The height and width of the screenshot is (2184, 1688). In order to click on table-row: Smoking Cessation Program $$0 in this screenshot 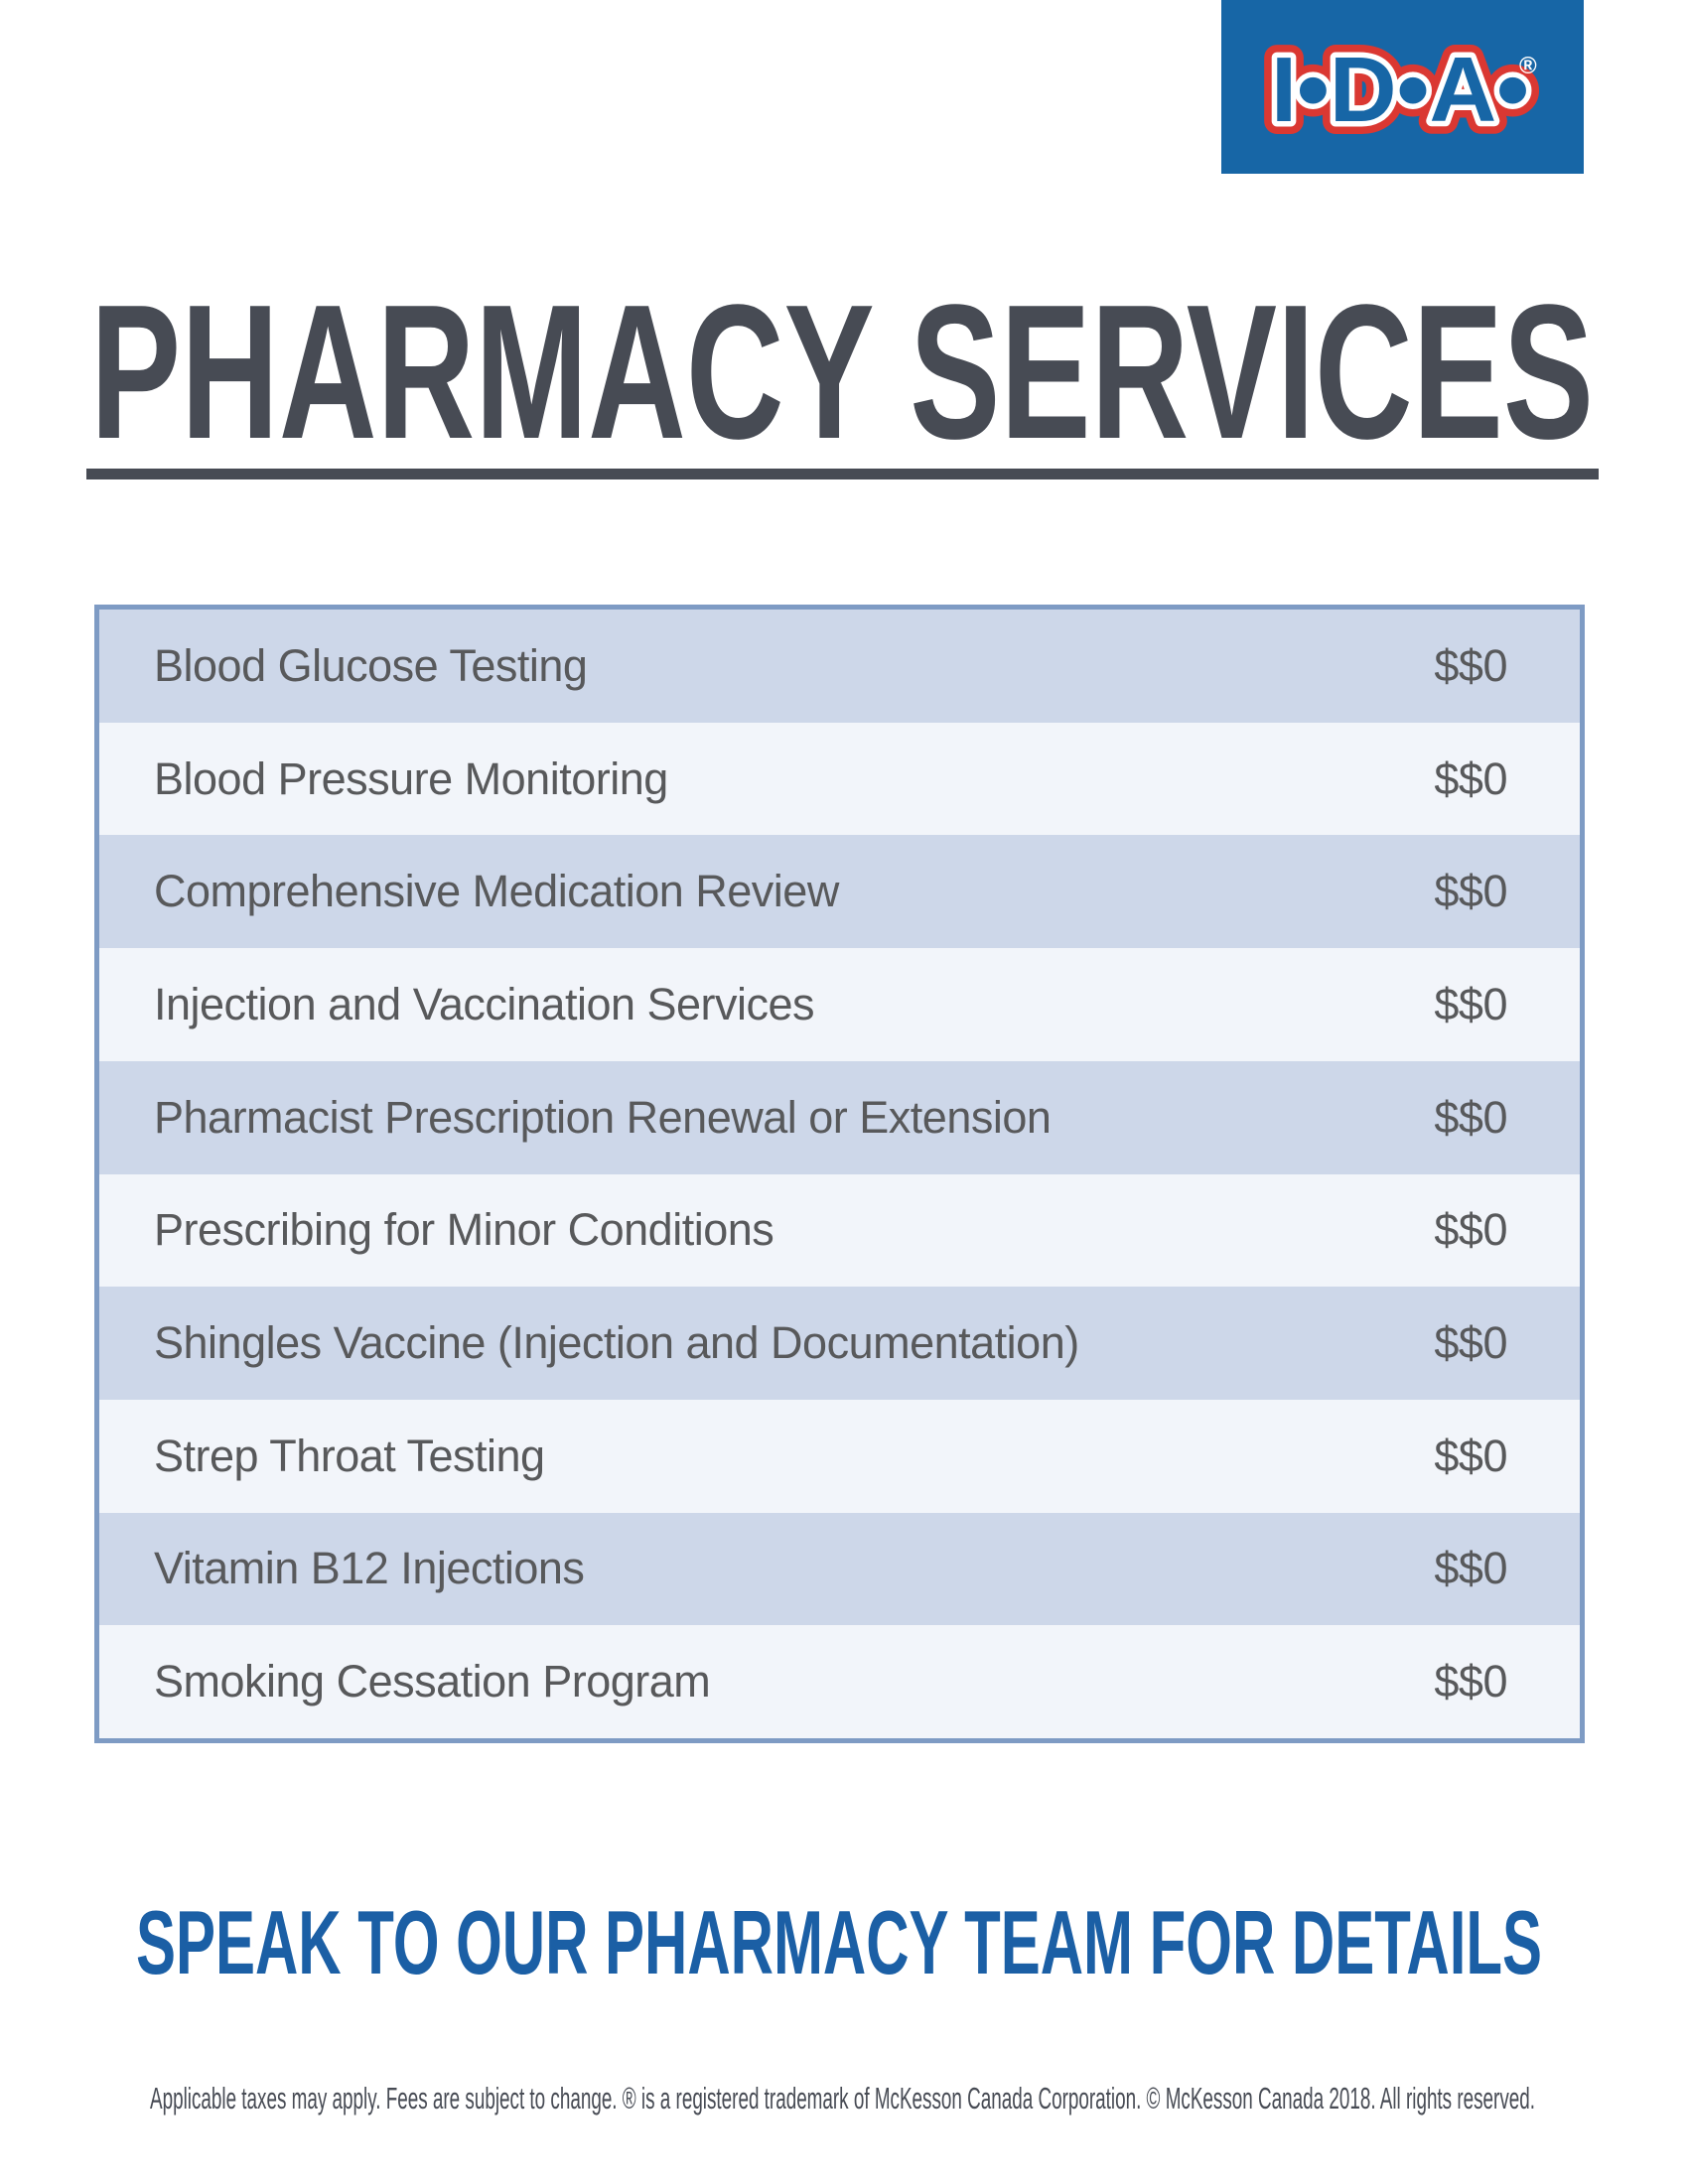, I will do `click(839, 1682)`.